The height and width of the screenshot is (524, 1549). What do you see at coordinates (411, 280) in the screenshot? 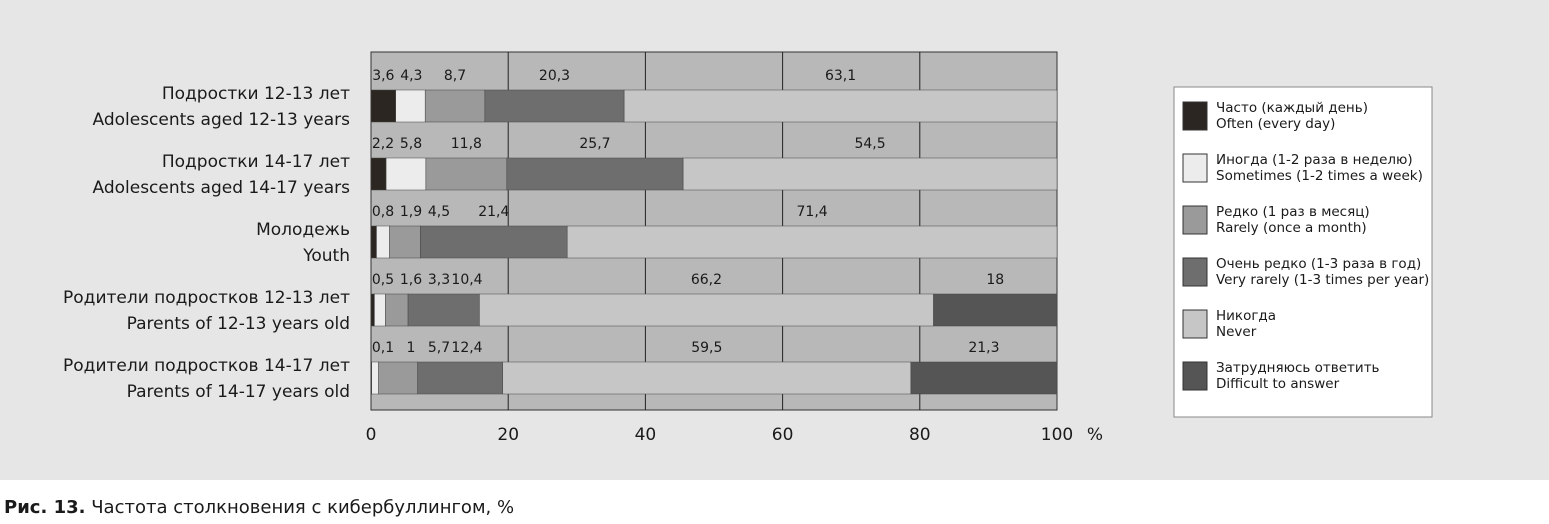
I see `value-label: 1,6` at bounding box center [411, 280].